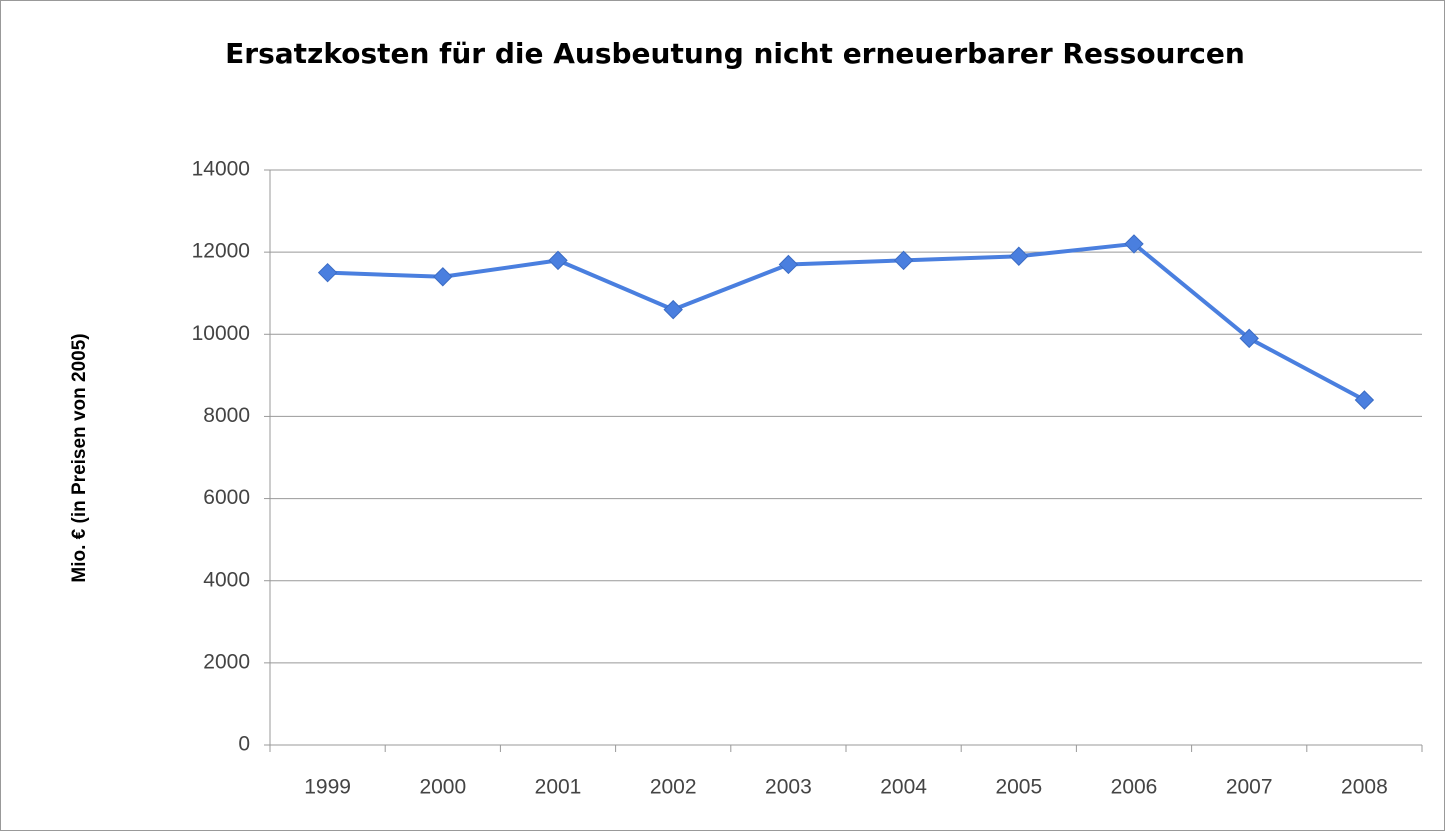  I want to click on x-tick-label: 2007, so click(1249, 787).